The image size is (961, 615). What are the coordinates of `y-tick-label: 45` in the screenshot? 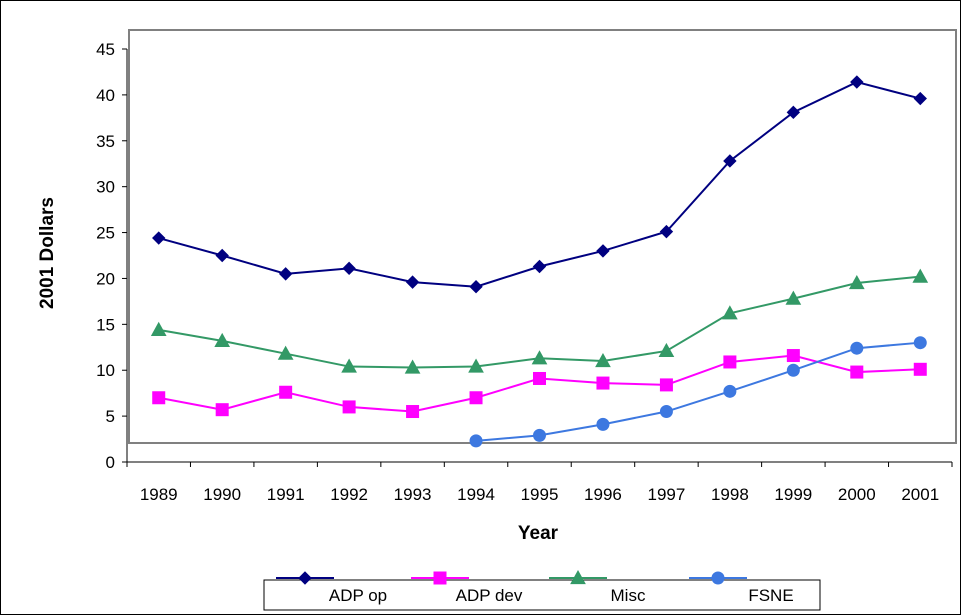 It's located at (105, 49).